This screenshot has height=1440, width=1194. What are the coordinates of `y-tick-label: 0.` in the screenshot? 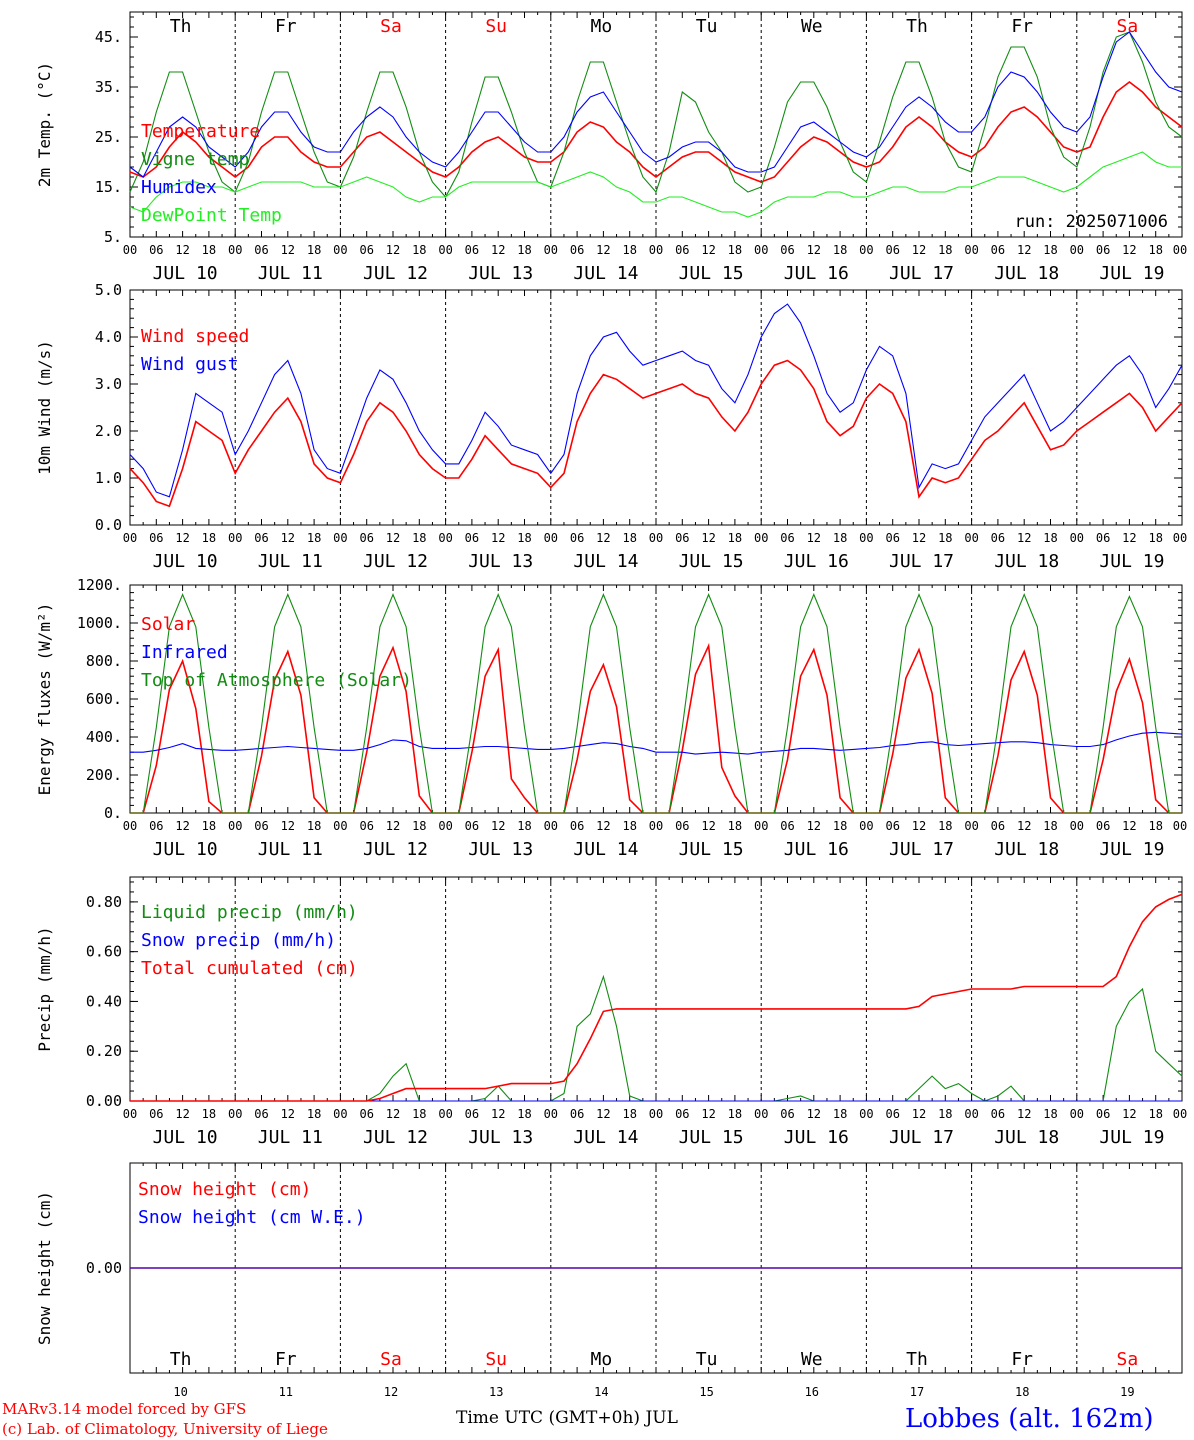 It's located at (113, 813).